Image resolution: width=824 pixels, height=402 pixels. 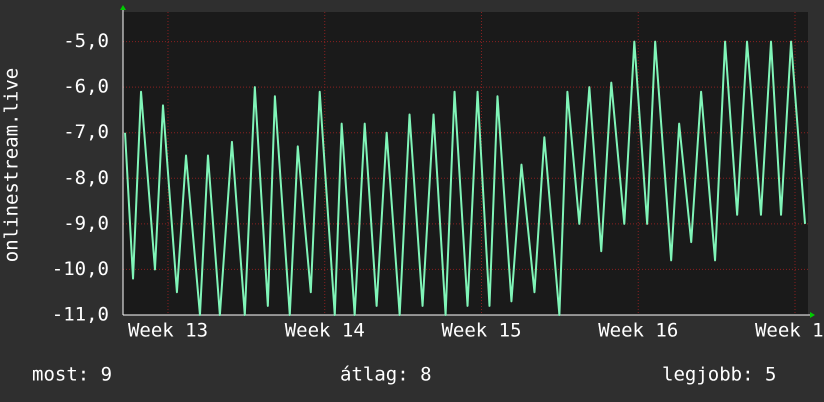 I want to click on x-tick-label: Week 15, so click(x=481, y=331).